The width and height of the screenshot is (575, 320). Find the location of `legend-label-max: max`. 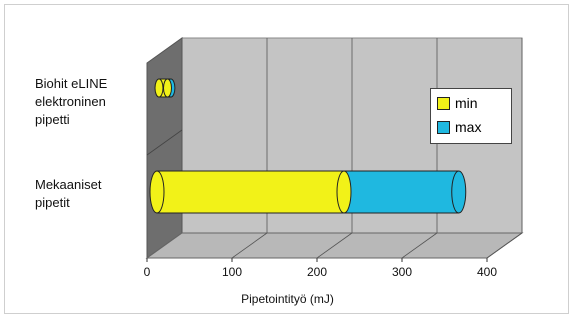

legend-label-max: max is located at coordinates (468, 127).